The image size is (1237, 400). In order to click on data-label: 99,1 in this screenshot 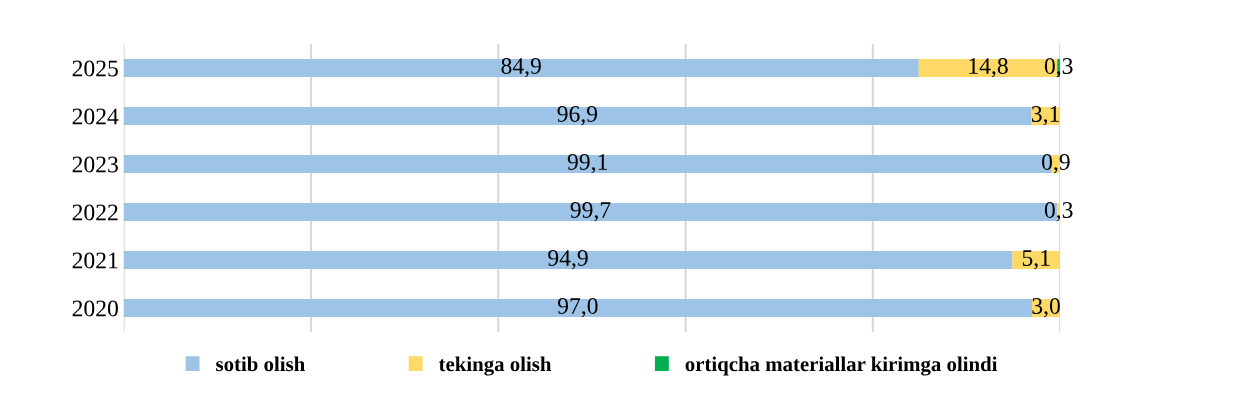, I will do `click(587, 164)`.